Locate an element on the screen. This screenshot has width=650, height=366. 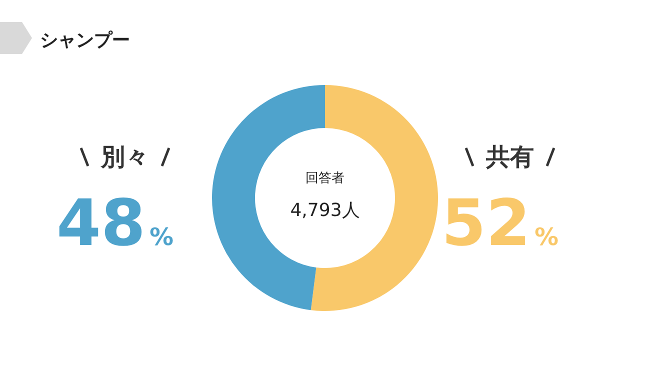
text: 4,793人 is located at coordinates (325, 210).